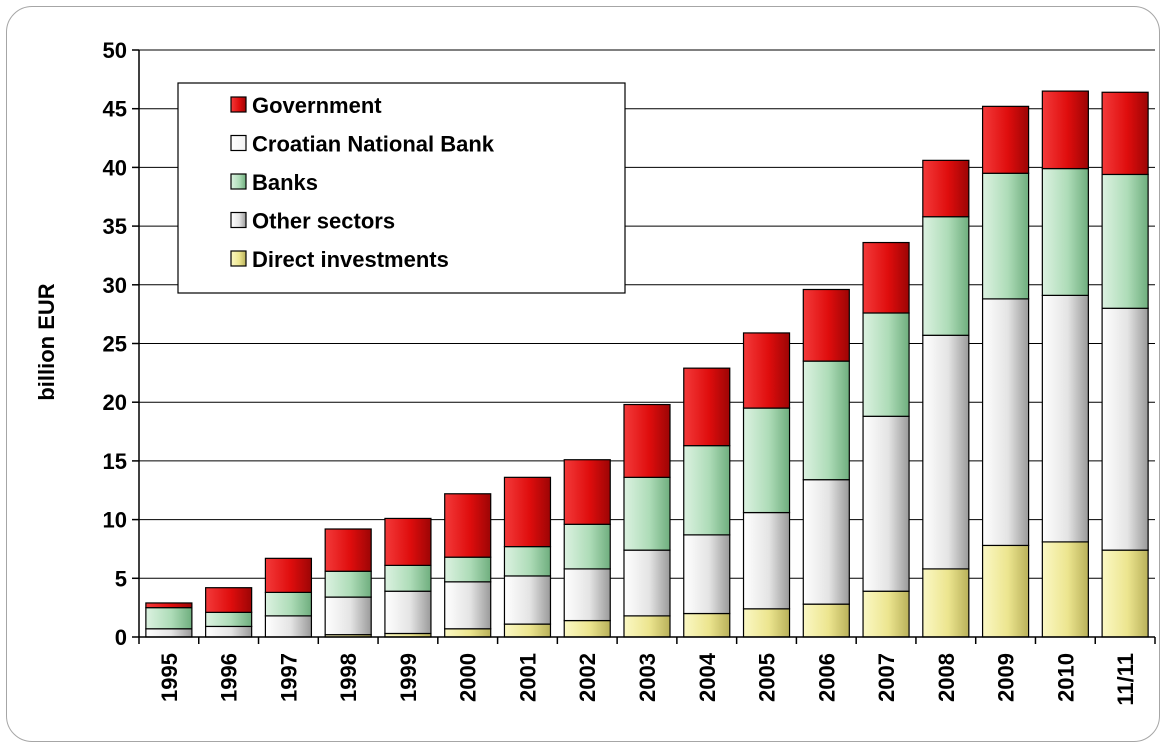  Describe the element at coordinates (946, 677) in the screenshot. I see `x-tick-label: 2008` at that location.